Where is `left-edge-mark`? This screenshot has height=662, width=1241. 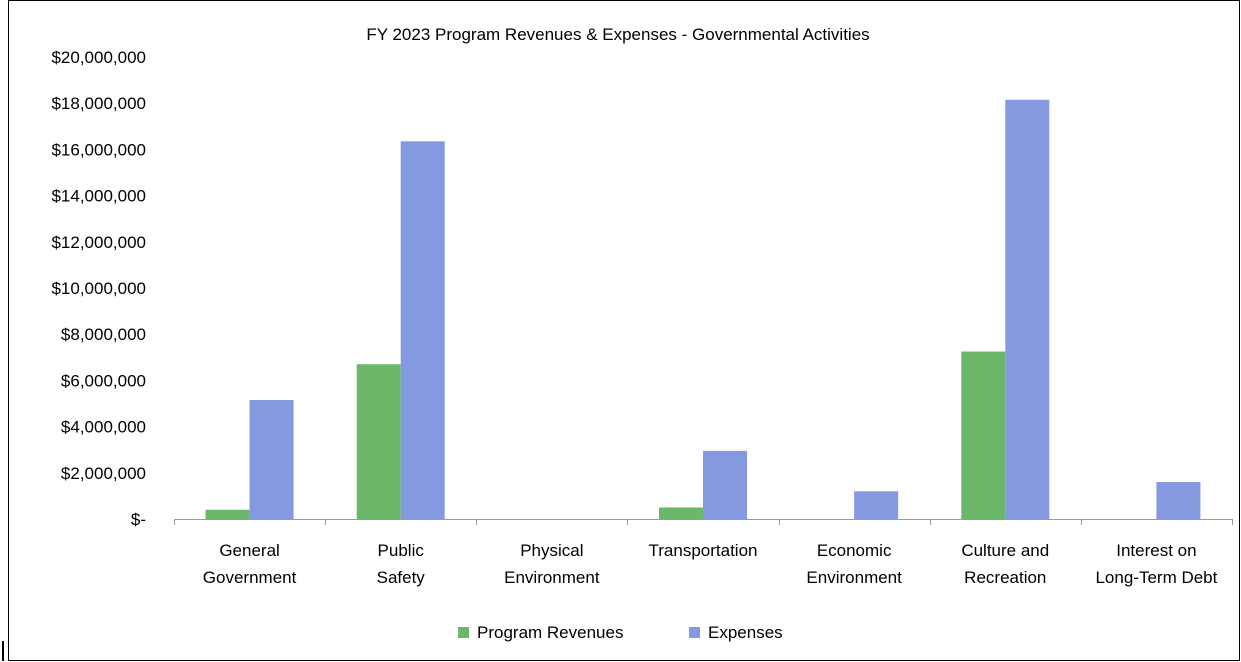
left-edge-mark is located at coordinates (3, 651).